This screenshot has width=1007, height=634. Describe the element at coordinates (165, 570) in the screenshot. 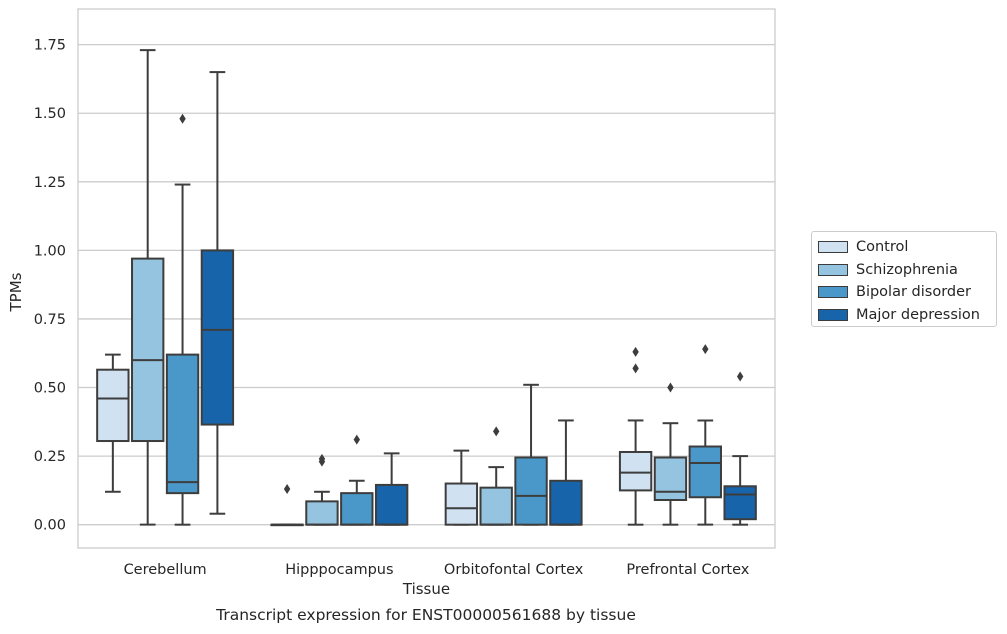

I see `x-tick-label: Cerebellum` at that location.